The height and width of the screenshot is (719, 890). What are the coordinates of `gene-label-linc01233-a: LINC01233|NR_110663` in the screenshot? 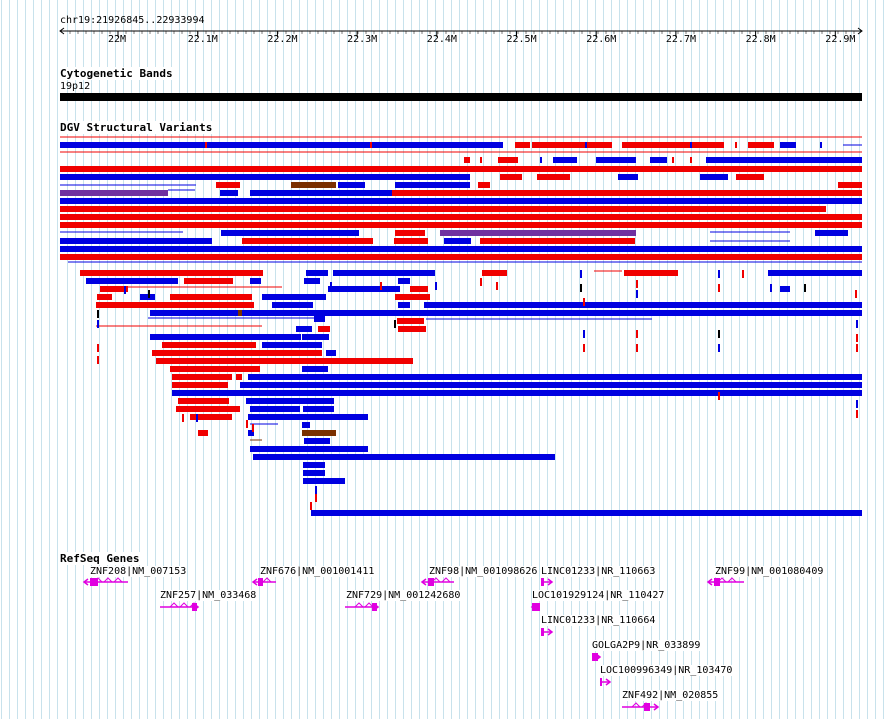 It's located at (598, 571).